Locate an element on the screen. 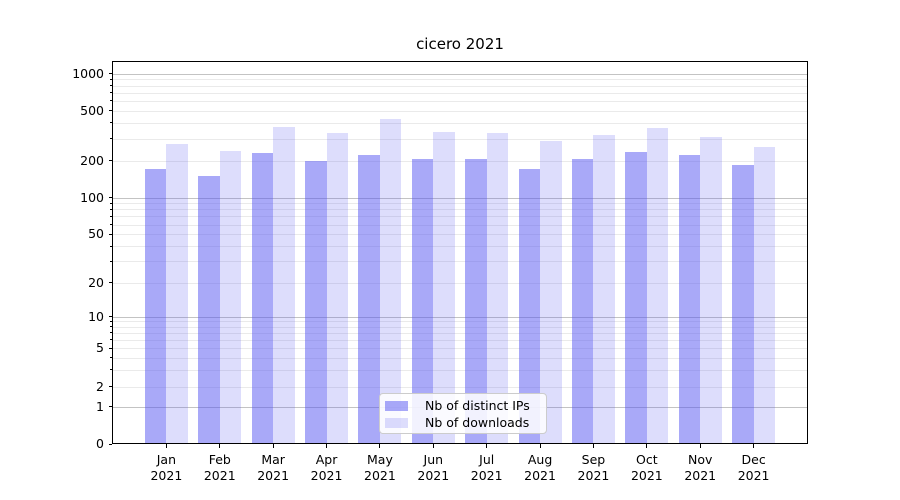 The height and width of the screenshot is (500, 900). bar-downloads-nov is located at coordinates (711, 290).